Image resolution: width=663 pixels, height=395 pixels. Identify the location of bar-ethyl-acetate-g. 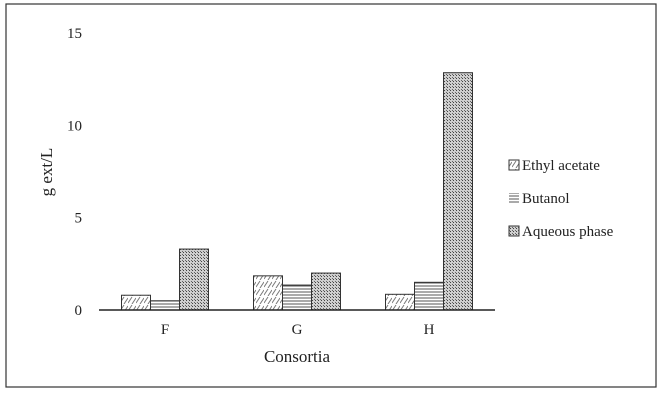
(268, 293).